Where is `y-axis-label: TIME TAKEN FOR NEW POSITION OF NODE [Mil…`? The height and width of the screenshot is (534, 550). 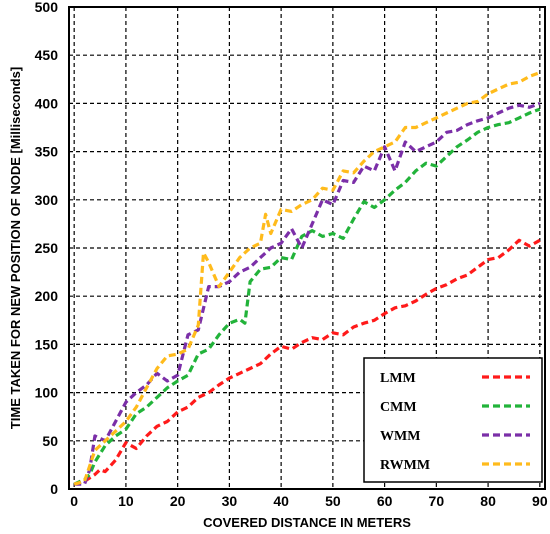 y-axis-label: TIME TAKEN FOR NEW POSITION OF NODE [Mil… is located at coordinates (15, 248).